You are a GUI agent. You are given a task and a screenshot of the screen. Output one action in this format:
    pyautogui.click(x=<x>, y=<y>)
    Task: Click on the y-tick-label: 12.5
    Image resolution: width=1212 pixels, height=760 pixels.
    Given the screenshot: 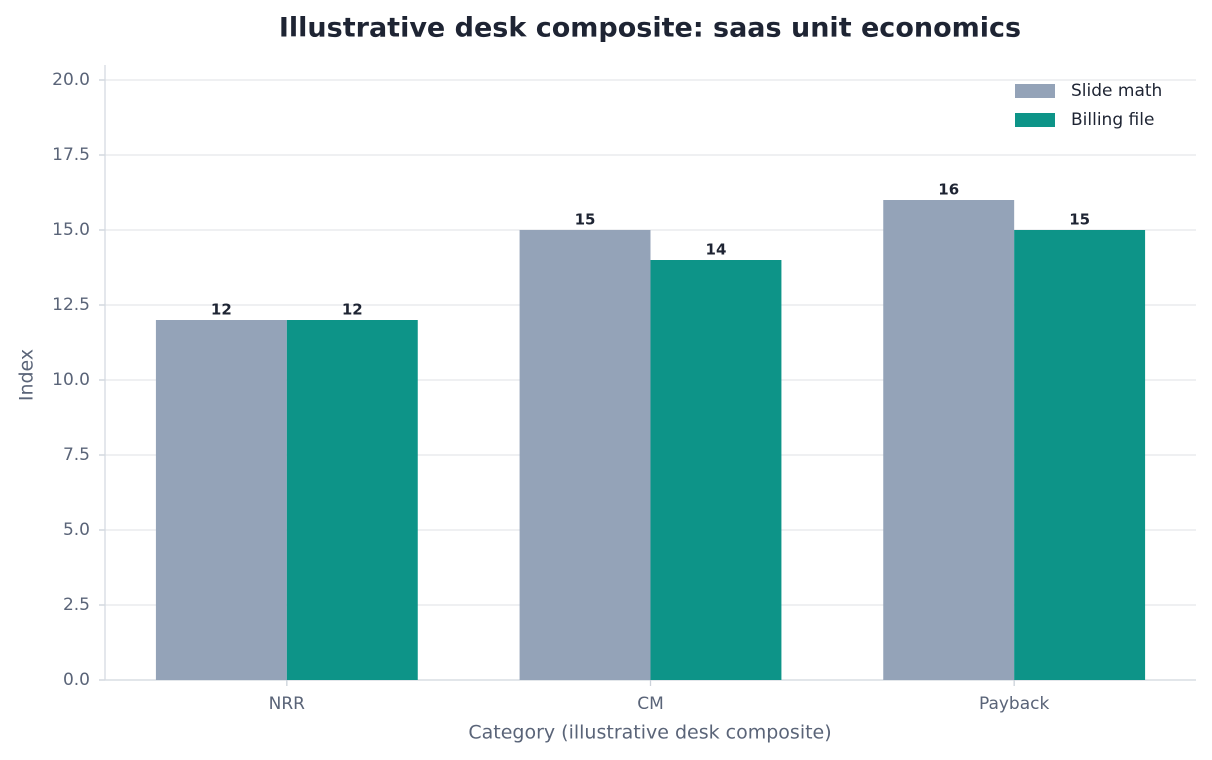 What is the action you would take?
    pyautogui.click(x=71, y=305)
    